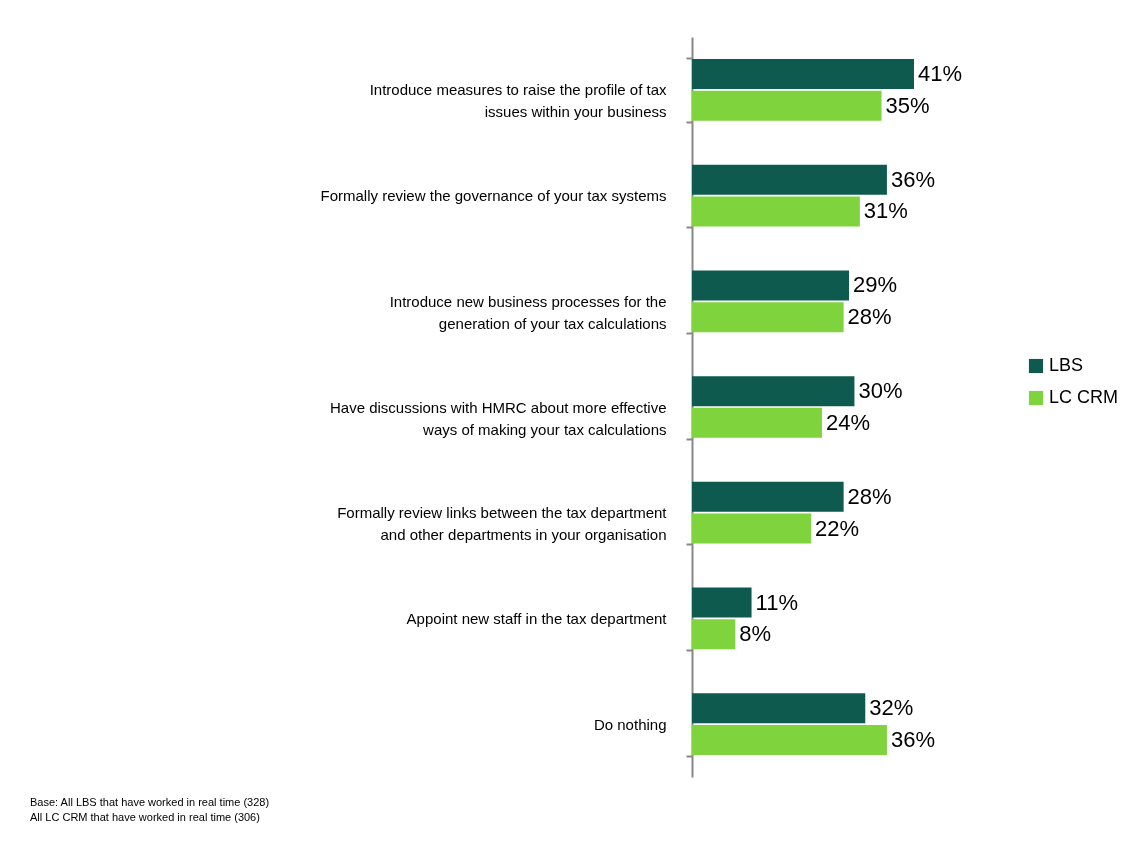 This screenshot has width=1138, height=865. What do you see at coordinates (498, 418) in the screenshot?
I see `y-tick-label: Have discussions with HMRC about more effective ways of making your tax calculations` at bounding box center [498, 418].